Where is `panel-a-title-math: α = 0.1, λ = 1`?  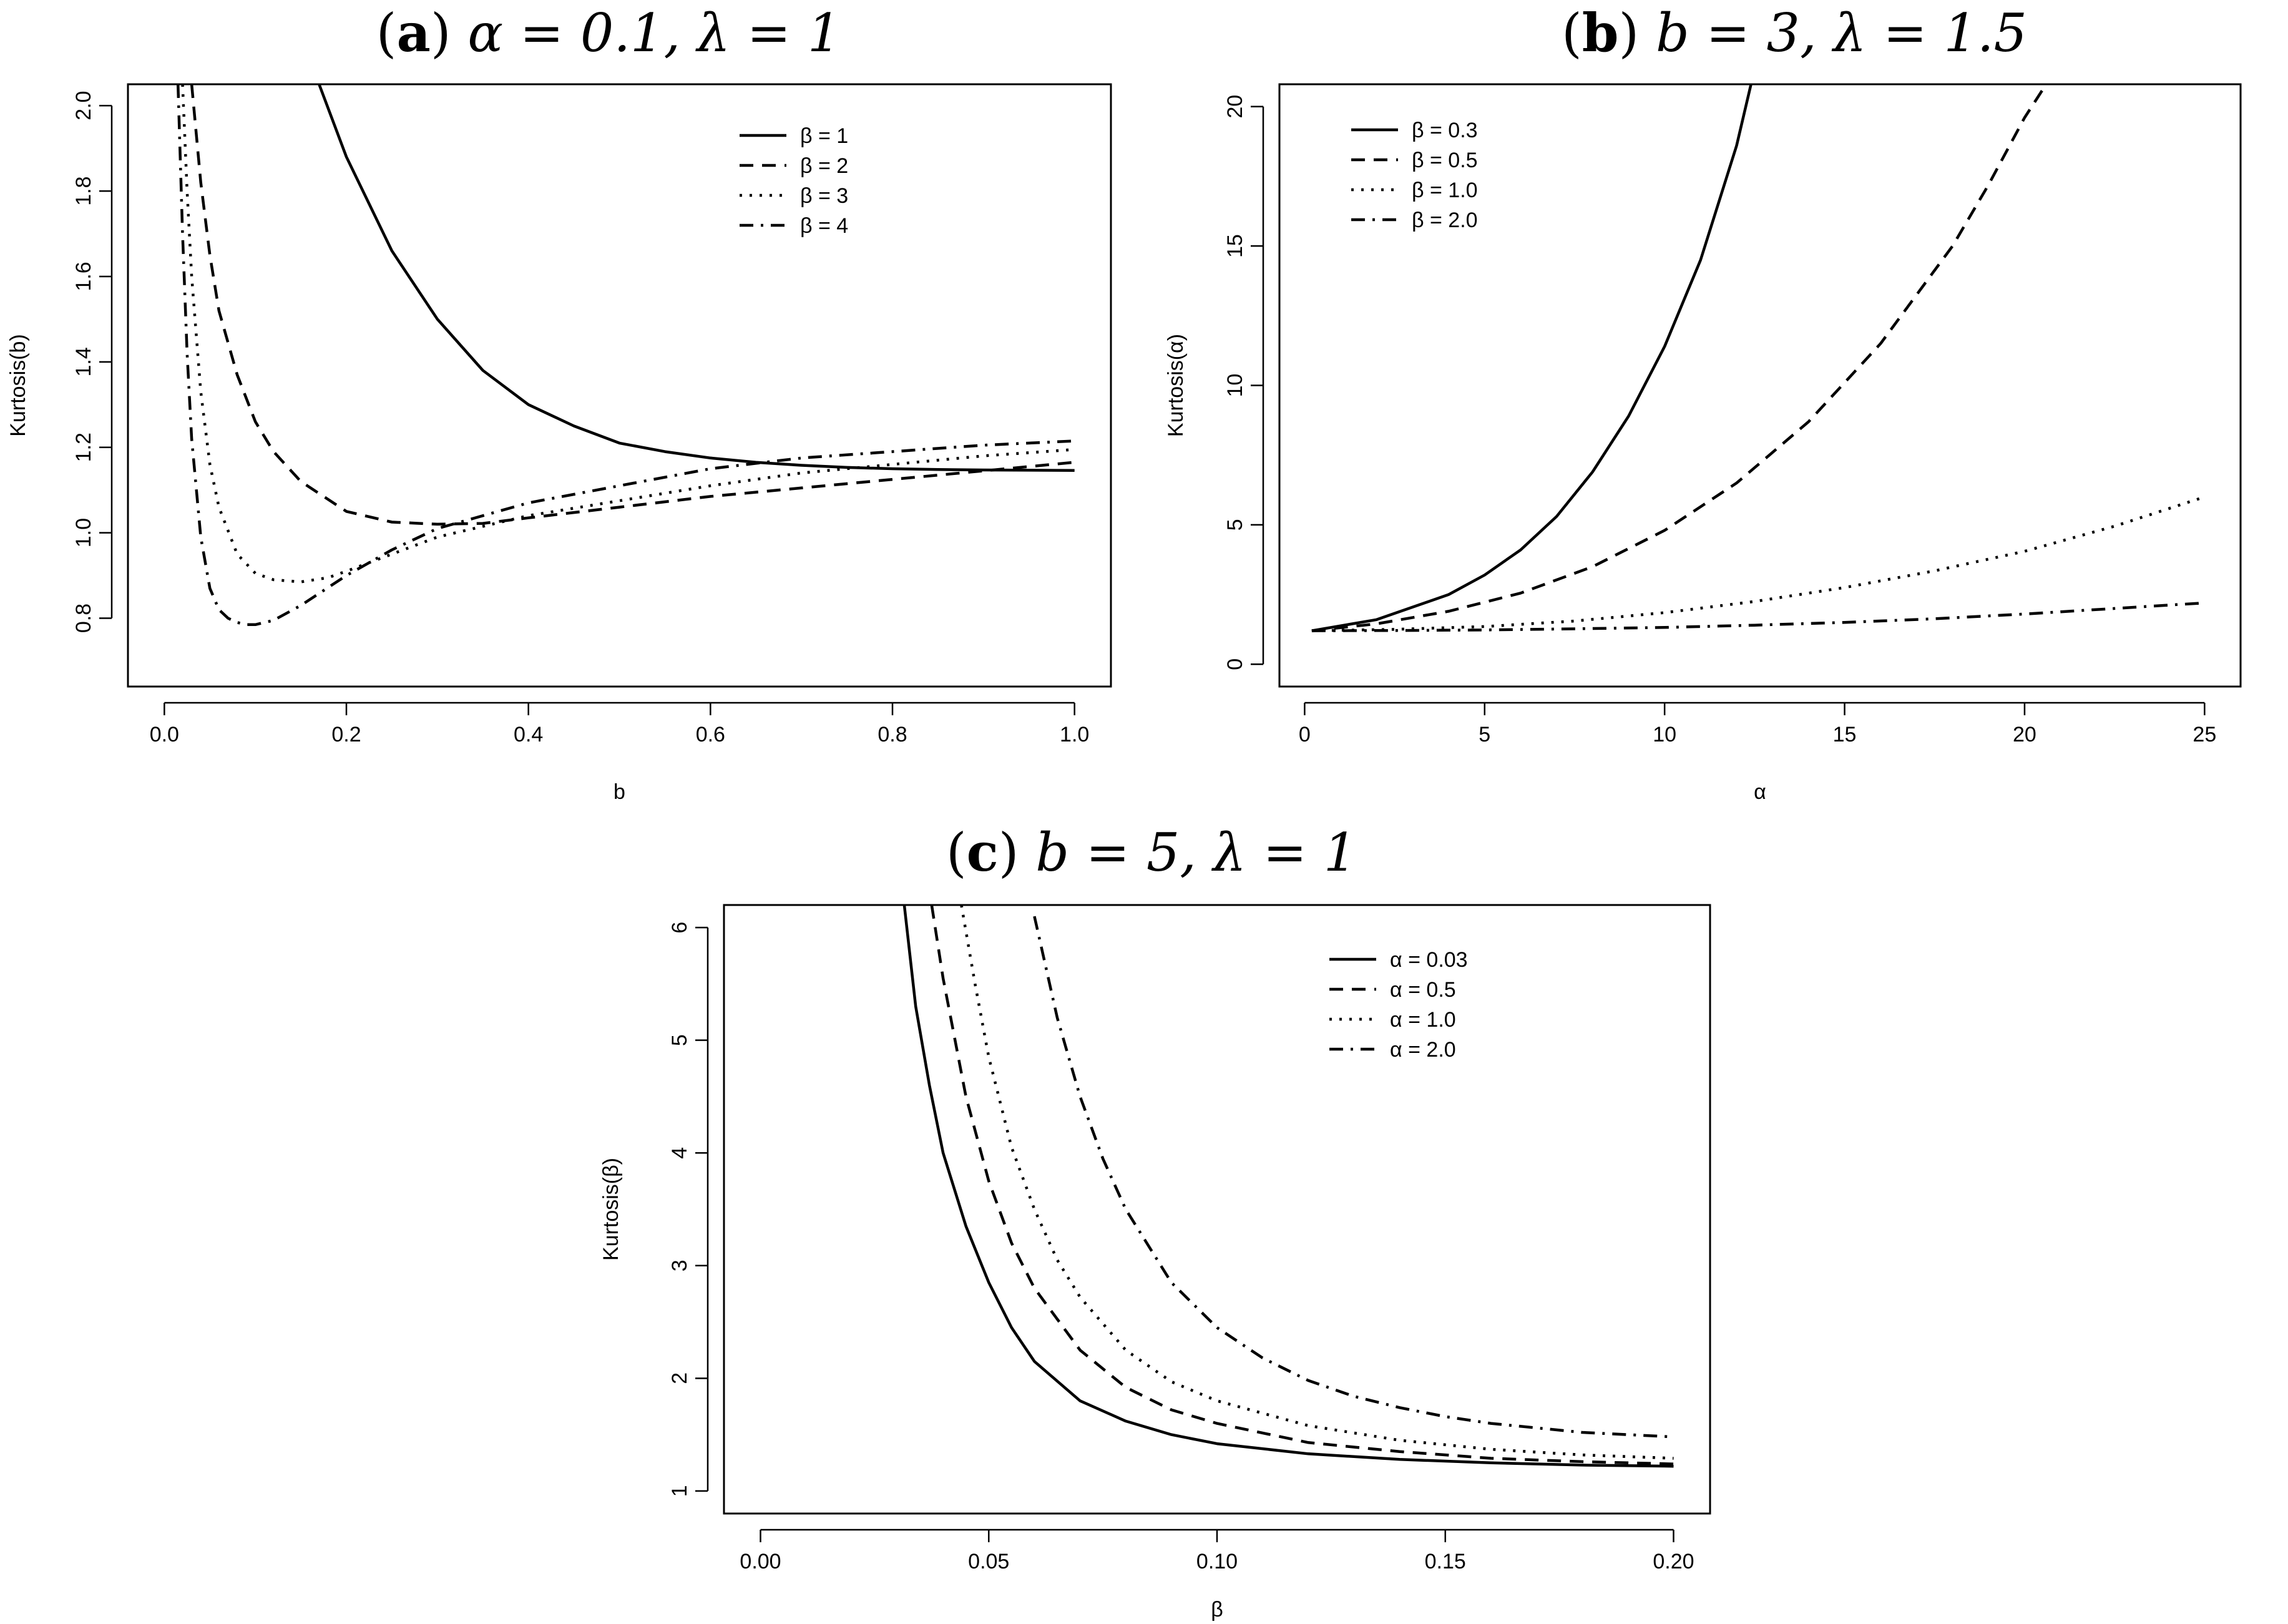
panel-a-title-math: α = 0.1, λ = 1 is located at coordinates (654, 33).